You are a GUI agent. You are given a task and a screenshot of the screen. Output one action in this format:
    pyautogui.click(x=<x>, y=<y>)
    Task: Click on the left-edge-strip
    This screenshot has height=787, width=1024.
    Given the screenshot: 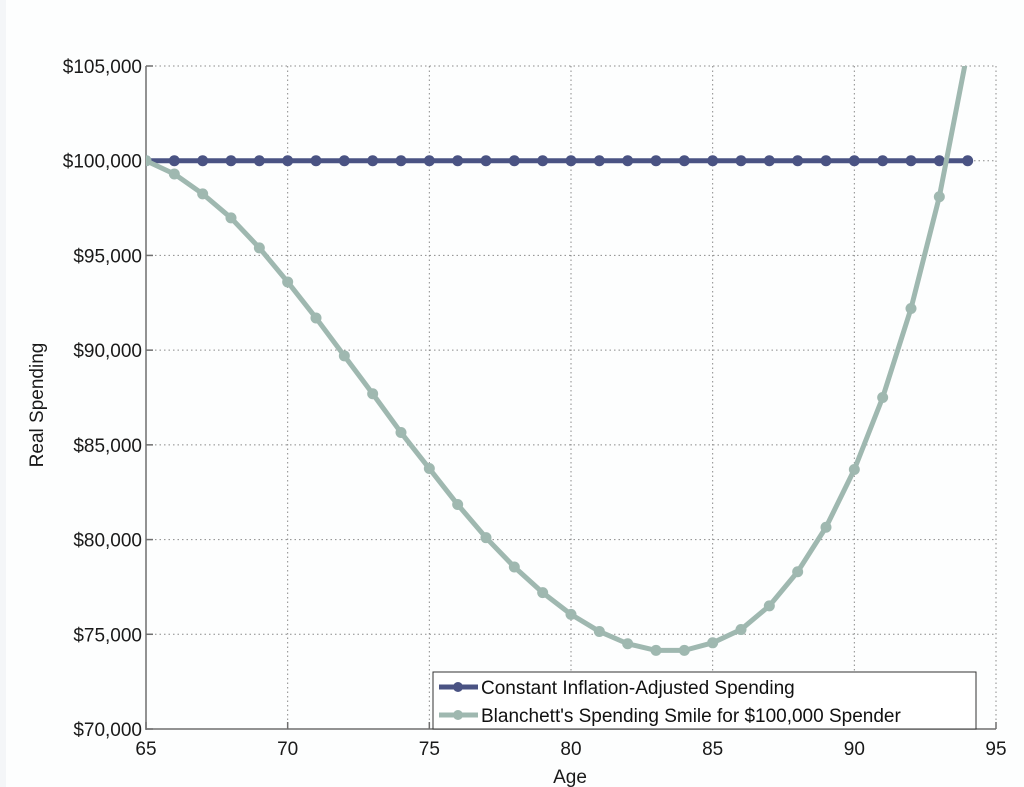 What is the action you would take?
    pyautogui.click(x=3, y=393)
    